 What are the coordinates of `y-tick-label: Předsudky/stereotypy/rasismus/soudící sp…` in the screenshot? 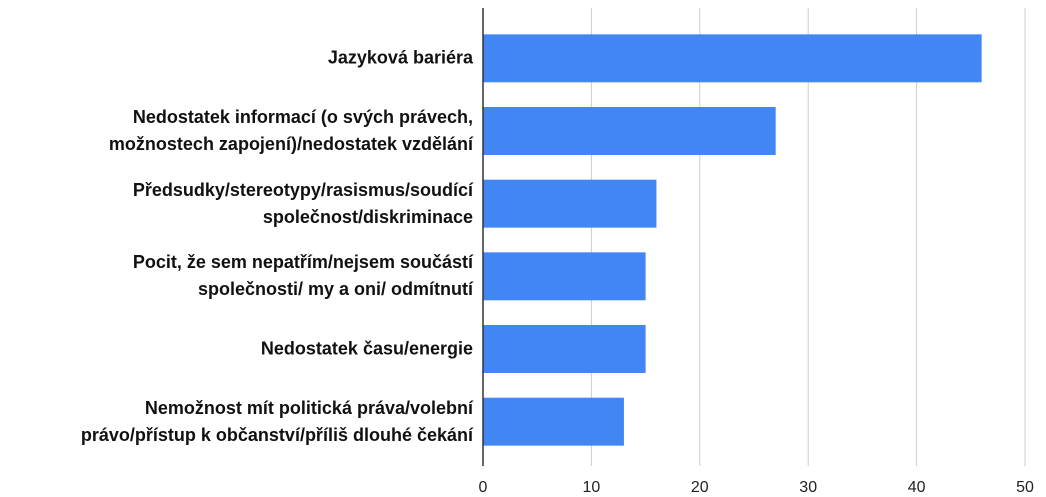 It's located at (302, 203).